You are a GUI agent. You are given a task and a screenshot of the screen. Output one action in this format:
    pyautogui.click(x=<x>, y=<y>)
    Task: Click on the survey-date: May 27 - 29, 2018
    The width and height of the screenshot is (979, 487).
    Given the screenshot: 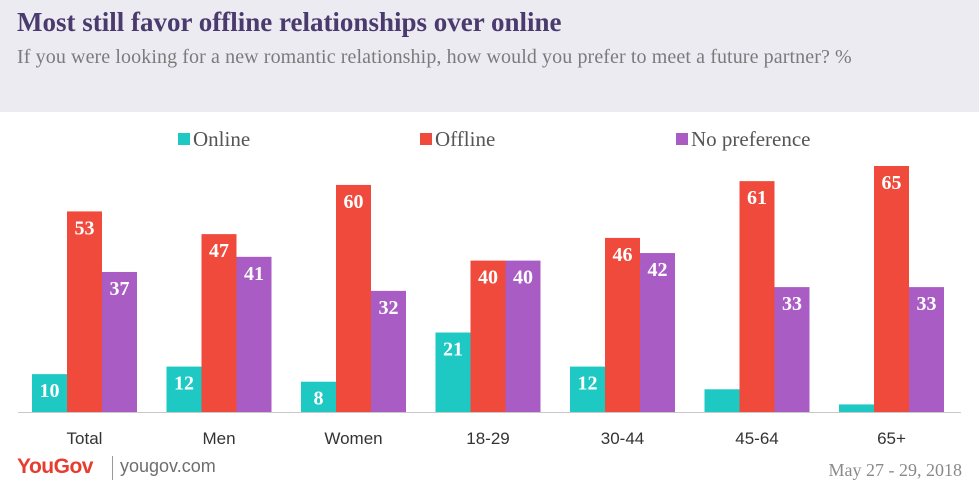 What is the action you would take?
    pyautogui.click(x=895, y=470)
    